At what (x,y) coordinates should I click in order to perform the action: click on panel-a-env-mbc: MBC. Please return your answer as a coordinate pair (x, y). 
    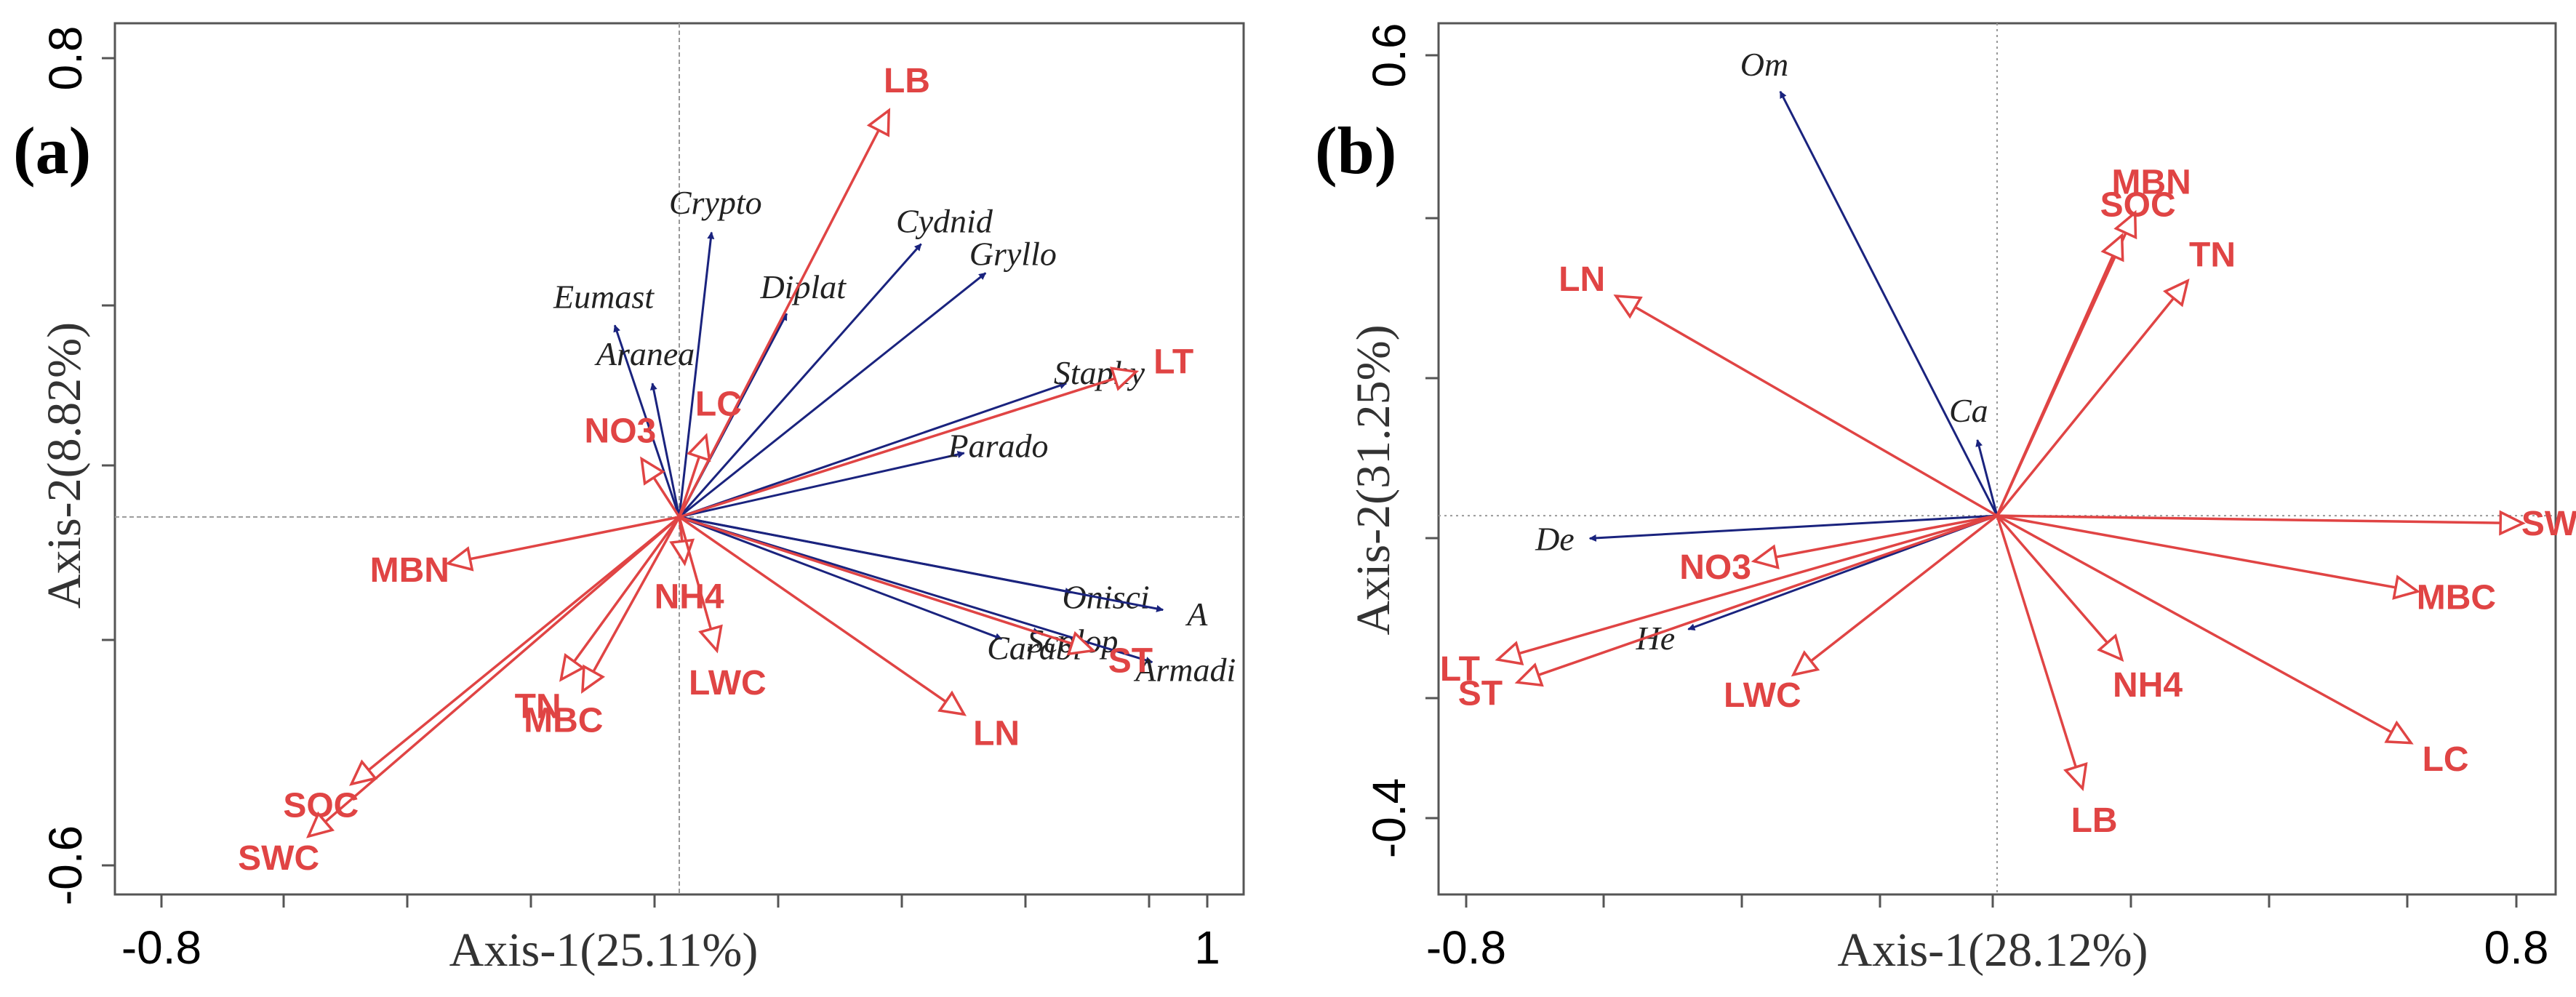
    Looking at the image, I should click on (602, 628).